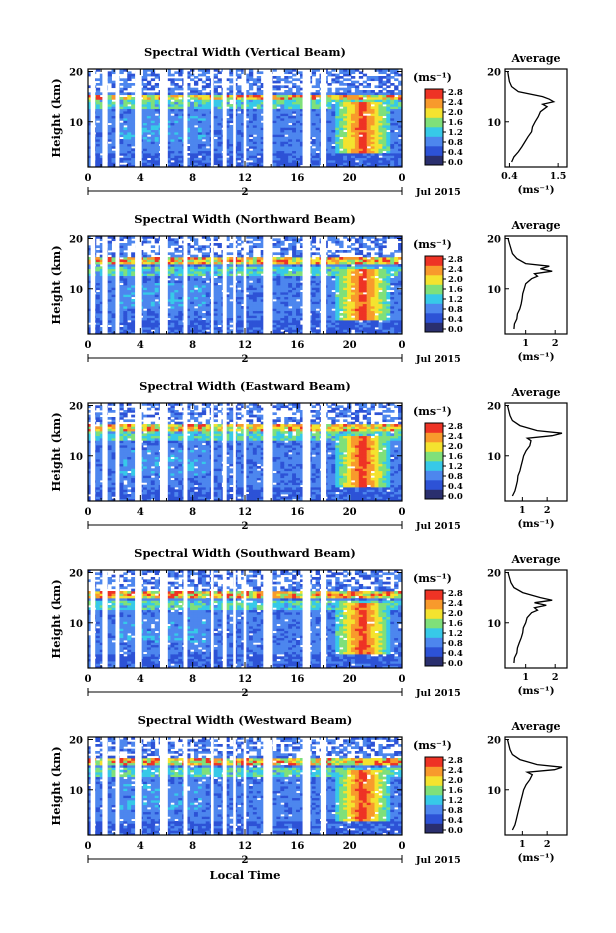 The height and width of the screenshot is (933, 616). I want to click on x-axis-label: Local Time, so click(245, 875).